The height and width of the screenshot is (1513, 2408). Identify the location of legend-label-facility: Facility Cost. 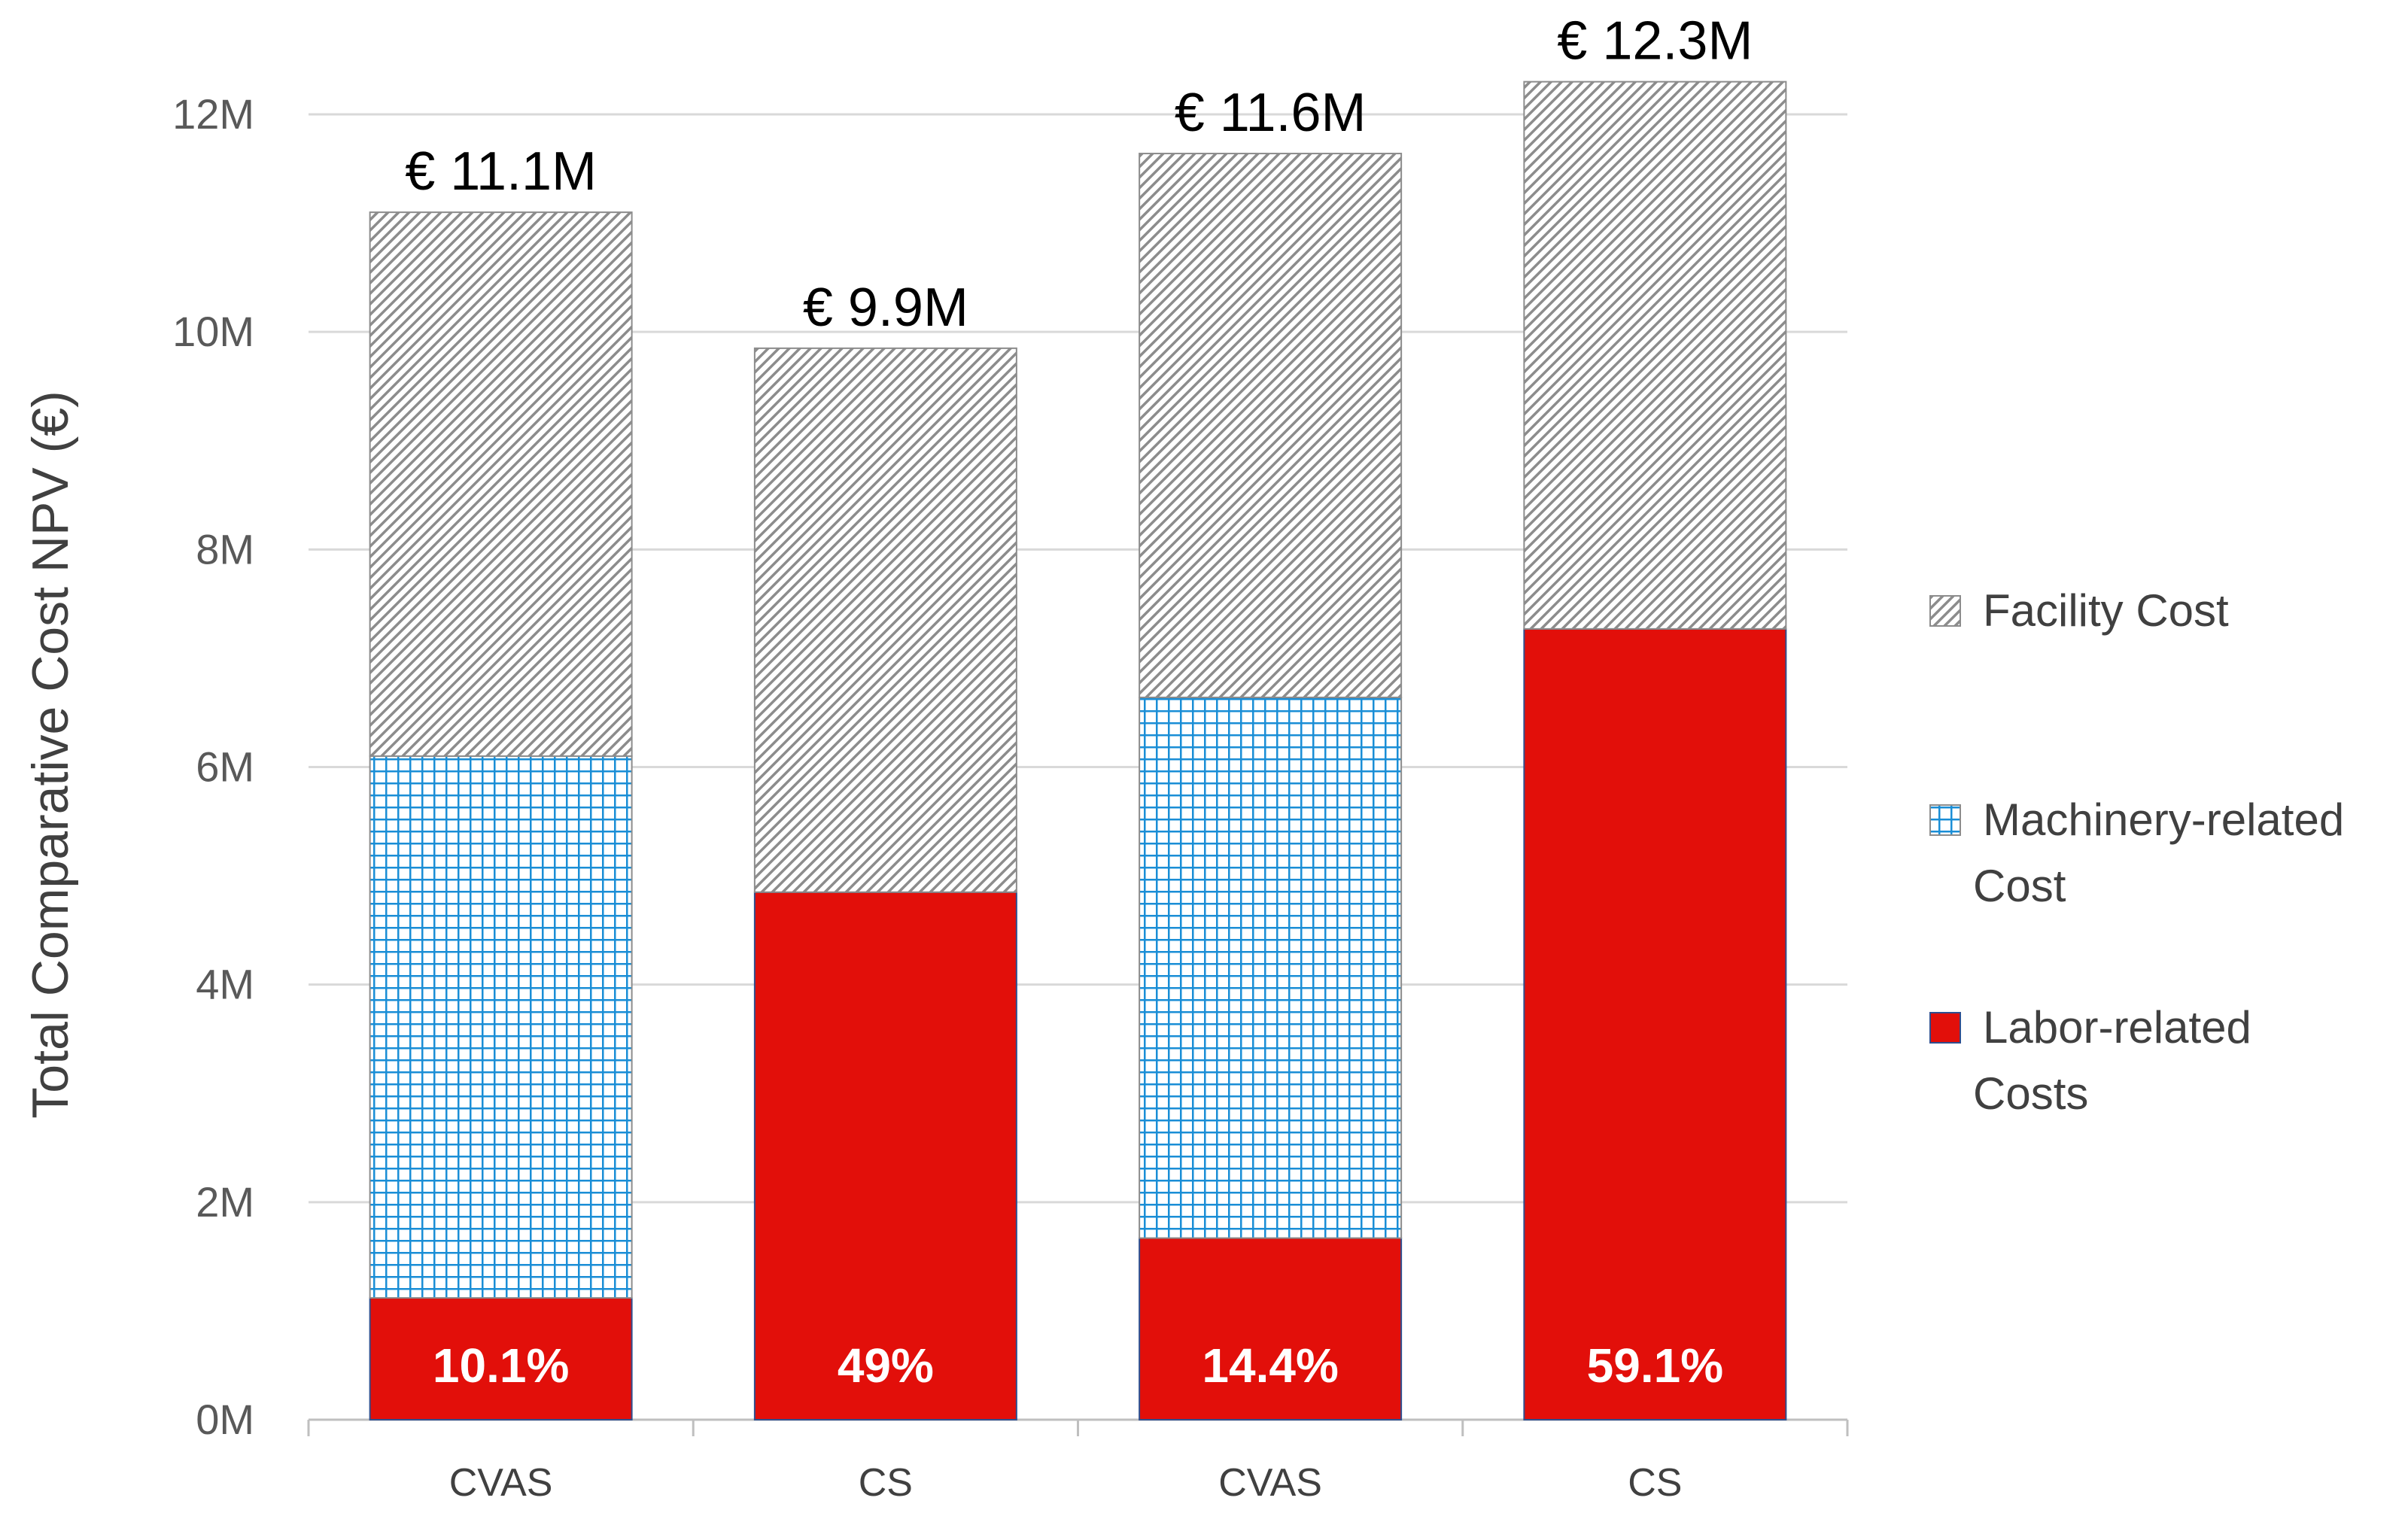
(2106, 611).